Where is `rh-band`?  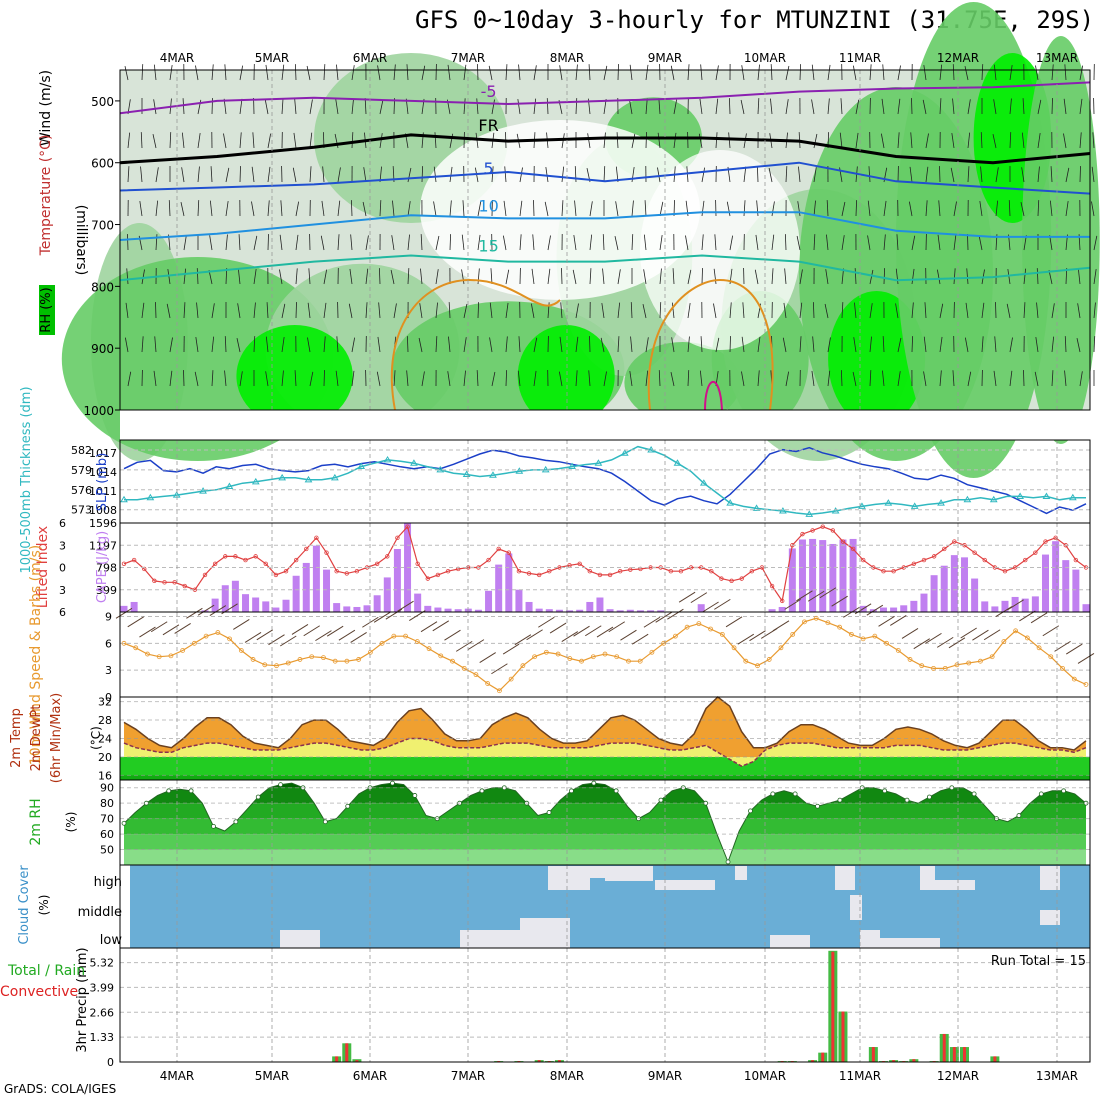
rh-band is located at coordinates (605, 826).